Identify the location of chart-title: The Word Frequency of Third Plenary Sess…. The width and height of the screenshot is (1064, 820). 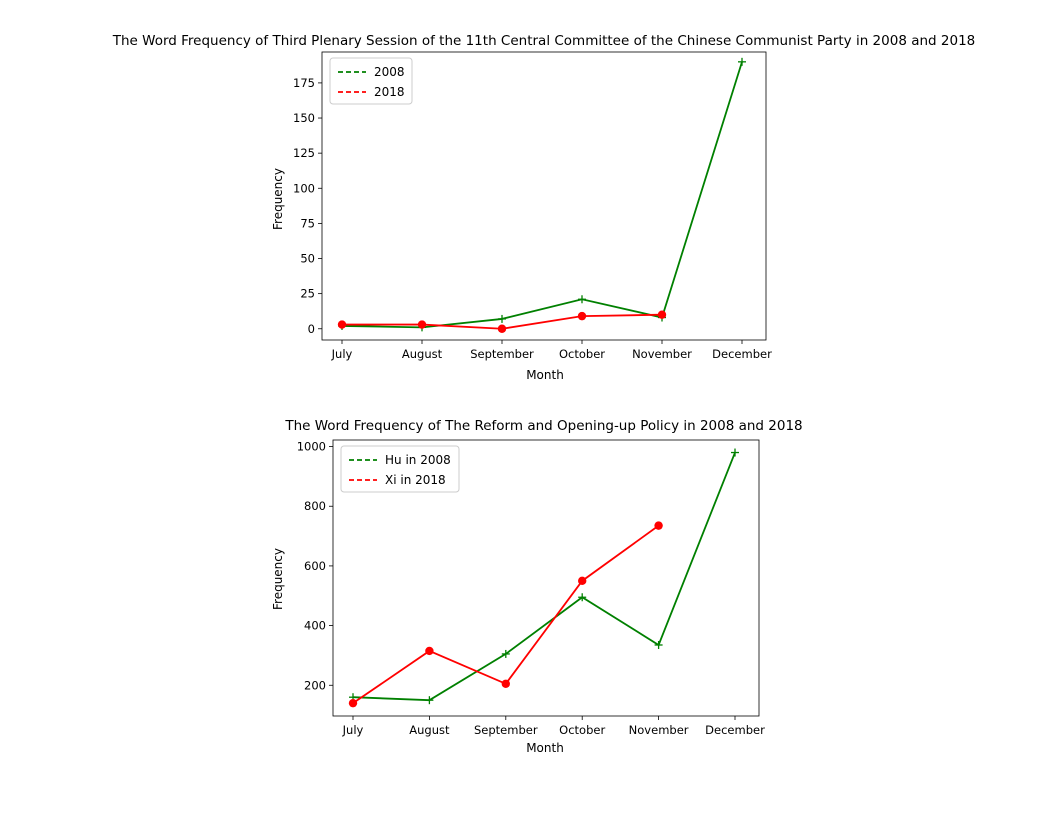
(544, 41).